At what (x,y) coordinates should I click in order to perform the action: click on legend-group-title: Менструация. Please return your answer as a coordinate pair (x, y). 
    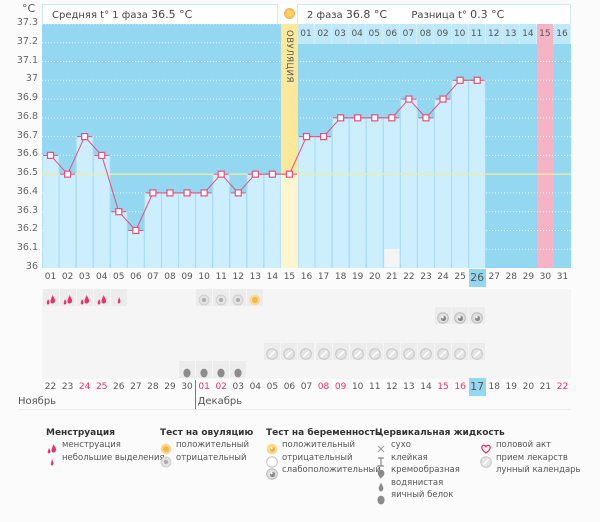
    Looking at the image, I should click on (80, 433).